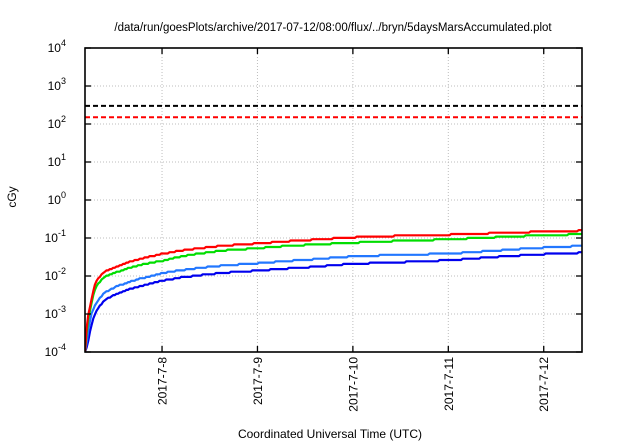 The height and width of the screenshot is (448, 640). Describe the element at coordinates (12, 196) in the screenshot. I see `y-axis-label: cGy` at that location.